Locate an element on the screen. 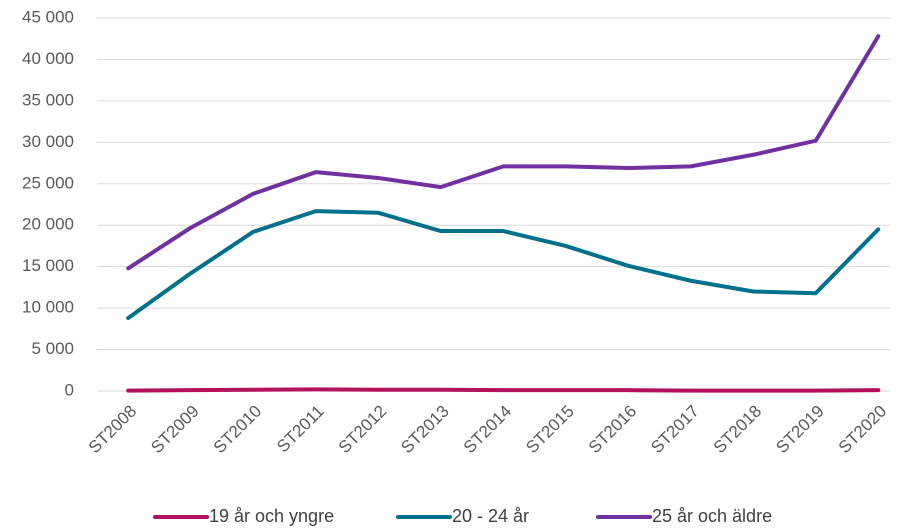  y-tick-label: 45 000 is located at coordinates (48, 16).